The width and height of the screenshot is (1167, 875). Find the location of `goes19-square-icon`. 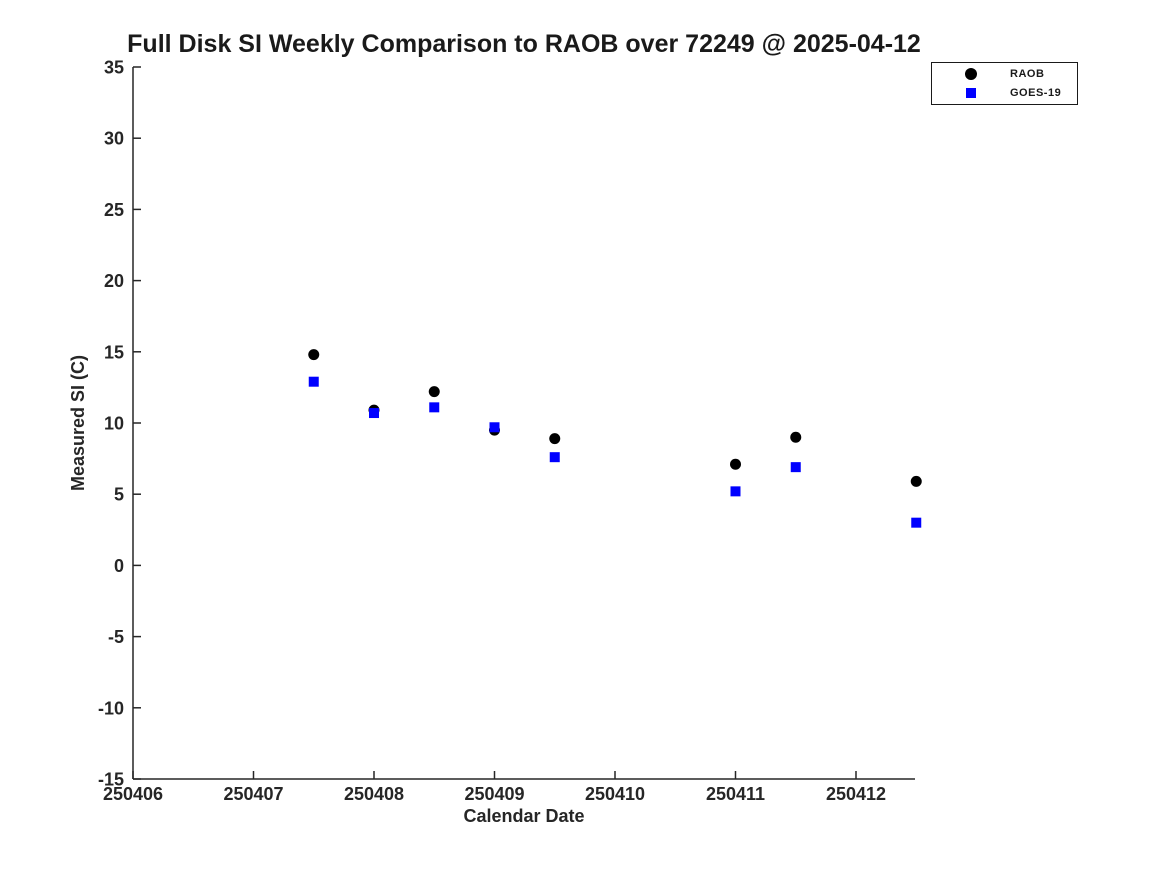

goes19-square-icon is located at coordinates (971, 93).